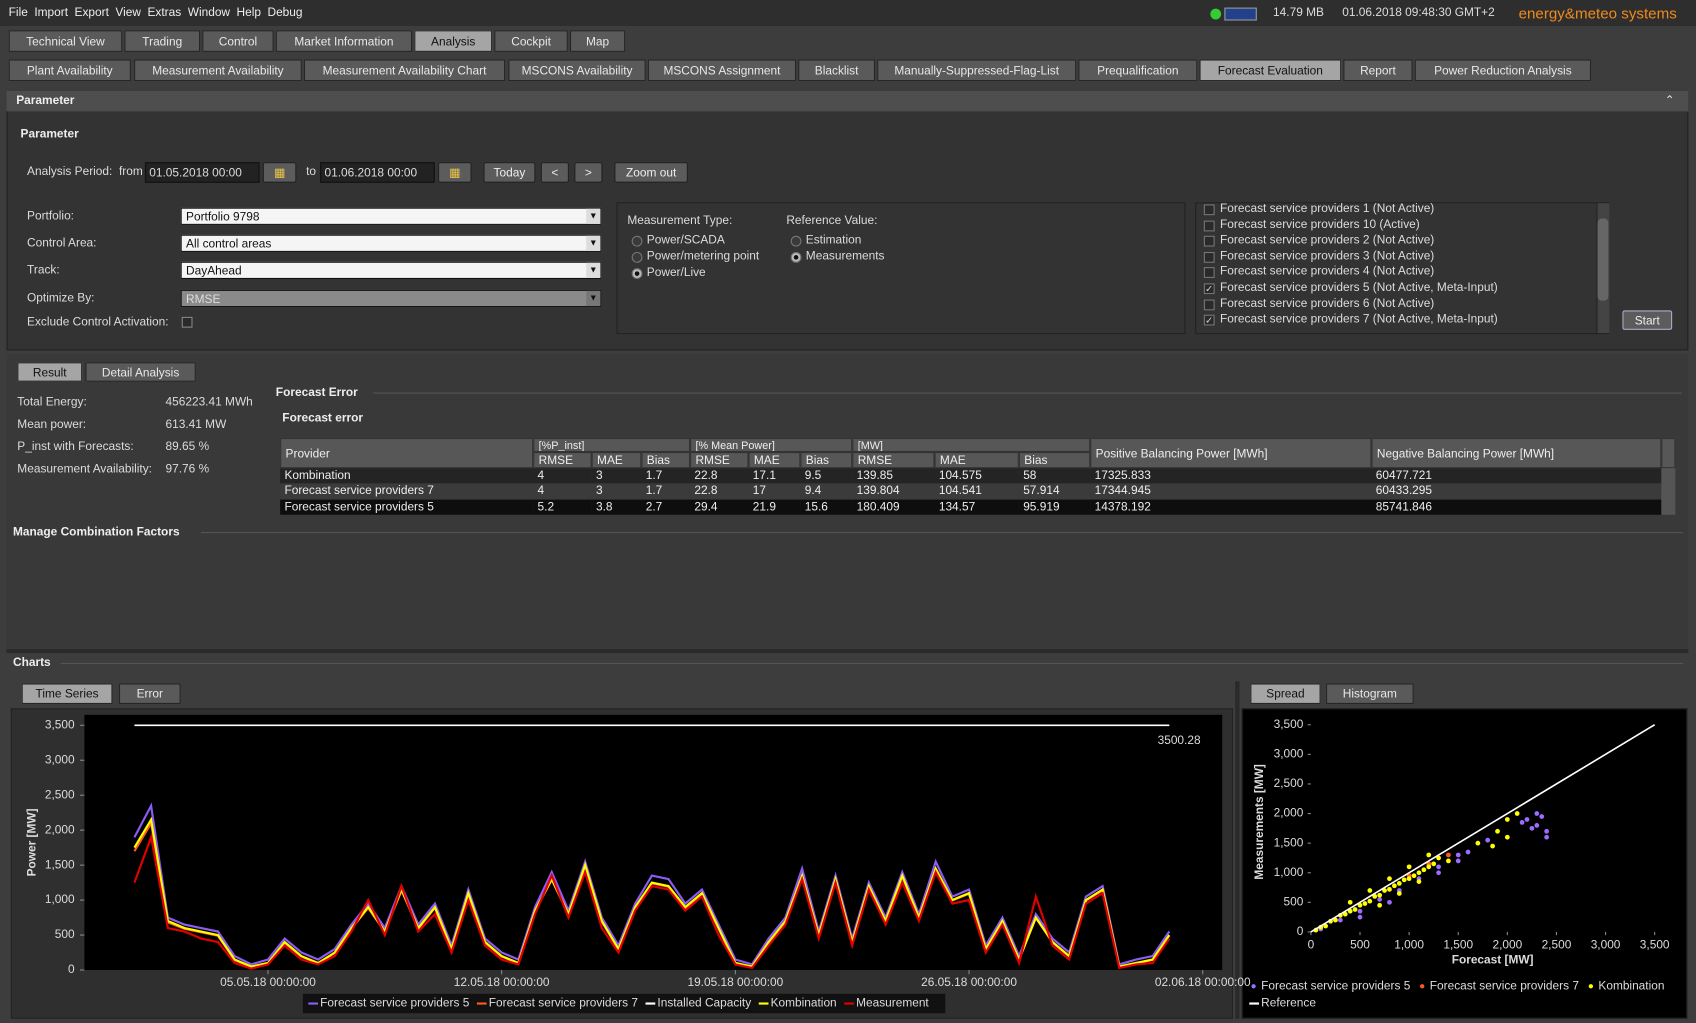  Describe the element at coordinates (1288, 1003) in the screenshot. I see `legend-label: Reference` at that location.